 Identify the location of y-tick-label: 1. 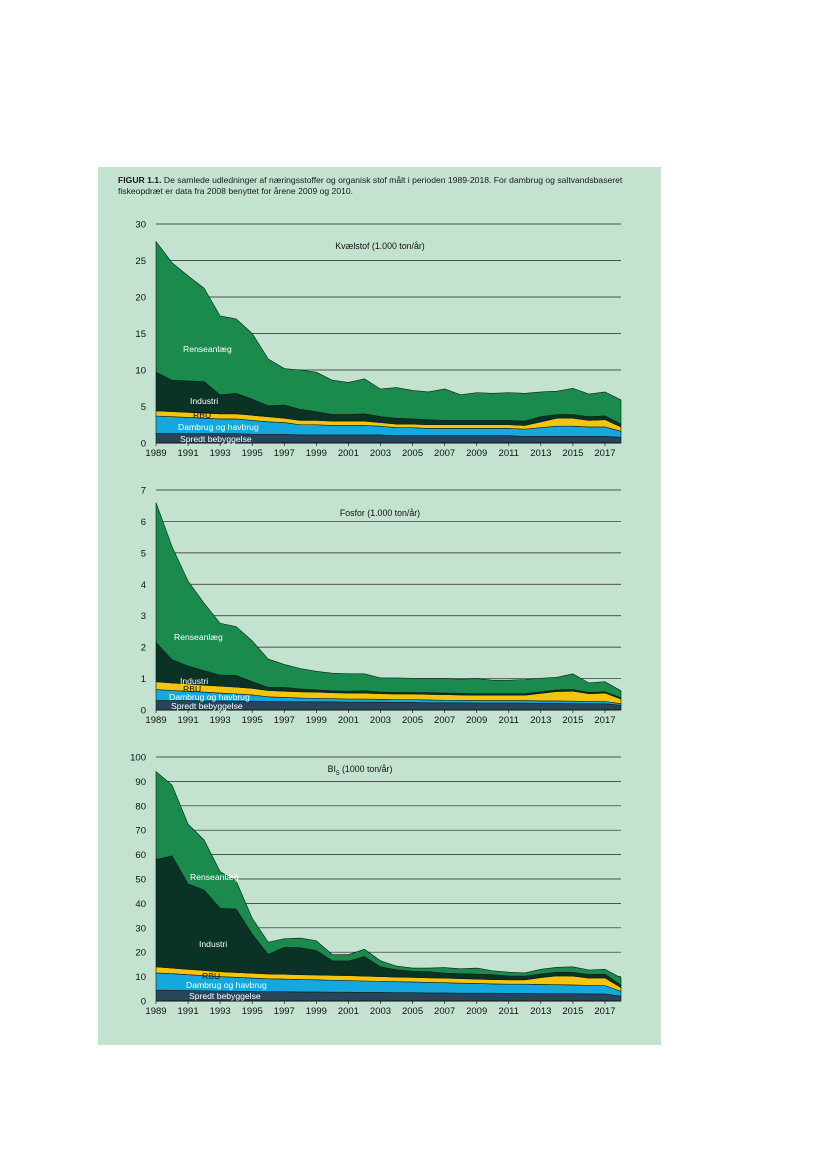
(143, 679).